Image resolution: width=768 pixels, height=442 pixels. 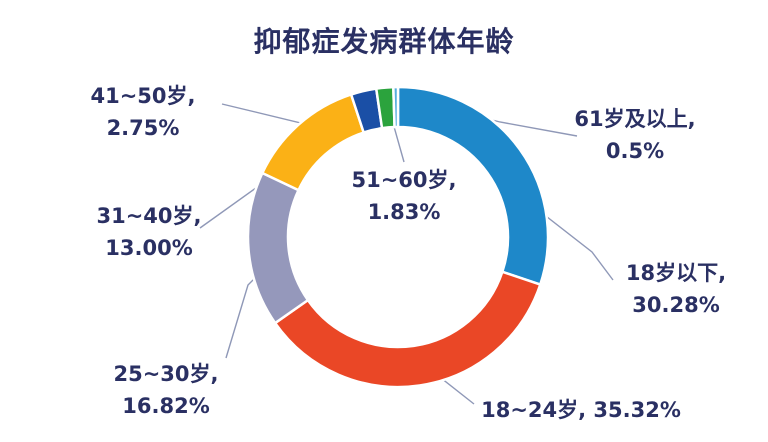 What do you see at coordinates (384, 41) in the screenshot?
I see `chart-title: 抑郁症发病群体年龄` at bounding box center [384, 41].